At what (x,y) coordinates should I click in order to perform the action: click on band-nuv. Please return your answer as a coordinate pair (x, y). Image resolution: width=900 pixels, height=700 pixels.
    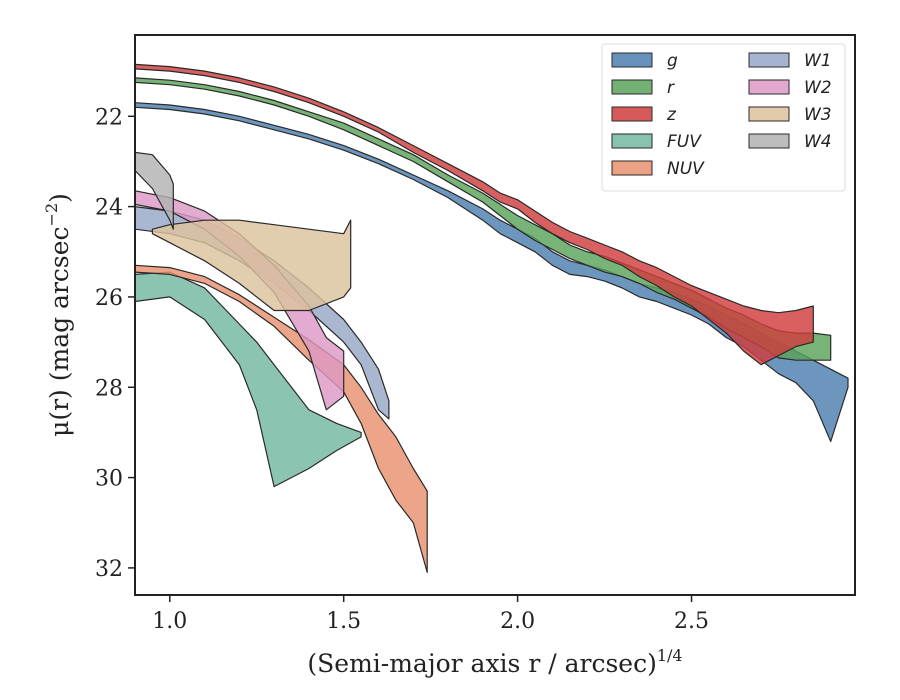
    Looking at the image, I should click on (281, 419).